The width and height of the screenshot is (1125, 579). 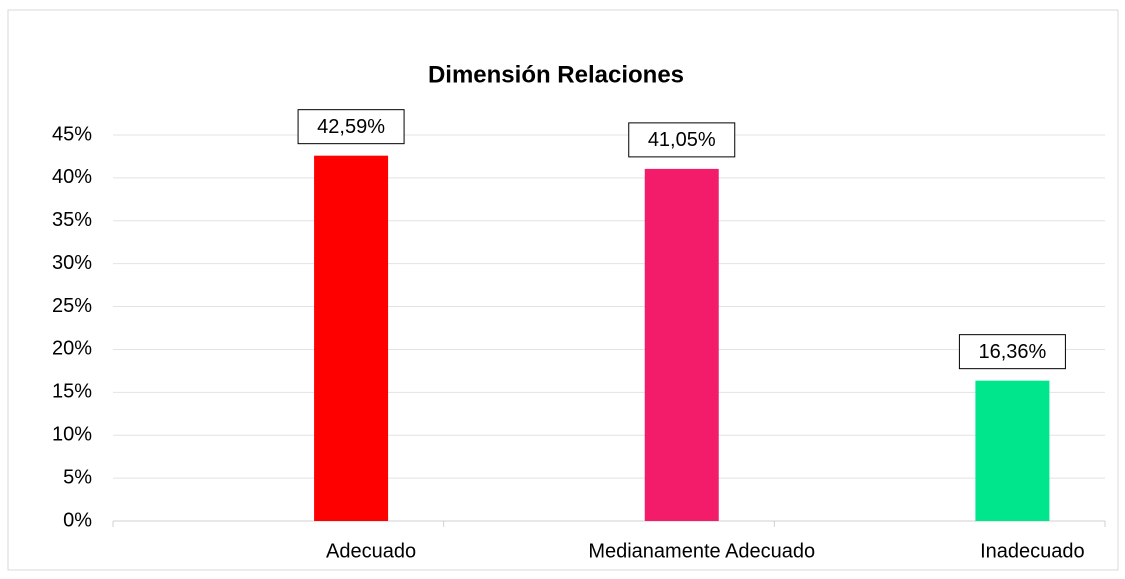 I want to click on x-tick-label: Inadecuado, so click(x=1032, y=551).